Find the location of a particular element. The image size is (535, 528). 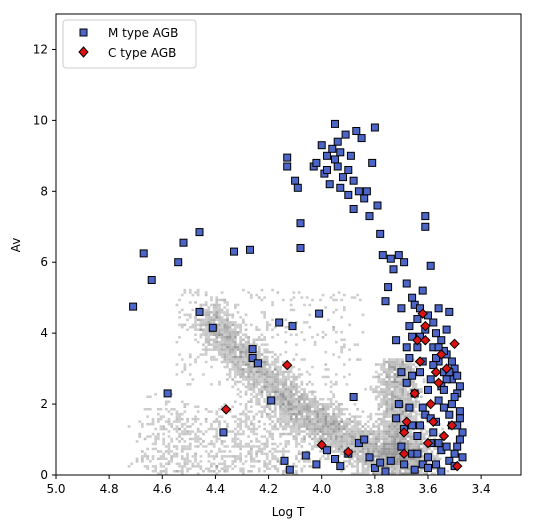

y-tick-label: 2 is located at coordinates (44, 404).